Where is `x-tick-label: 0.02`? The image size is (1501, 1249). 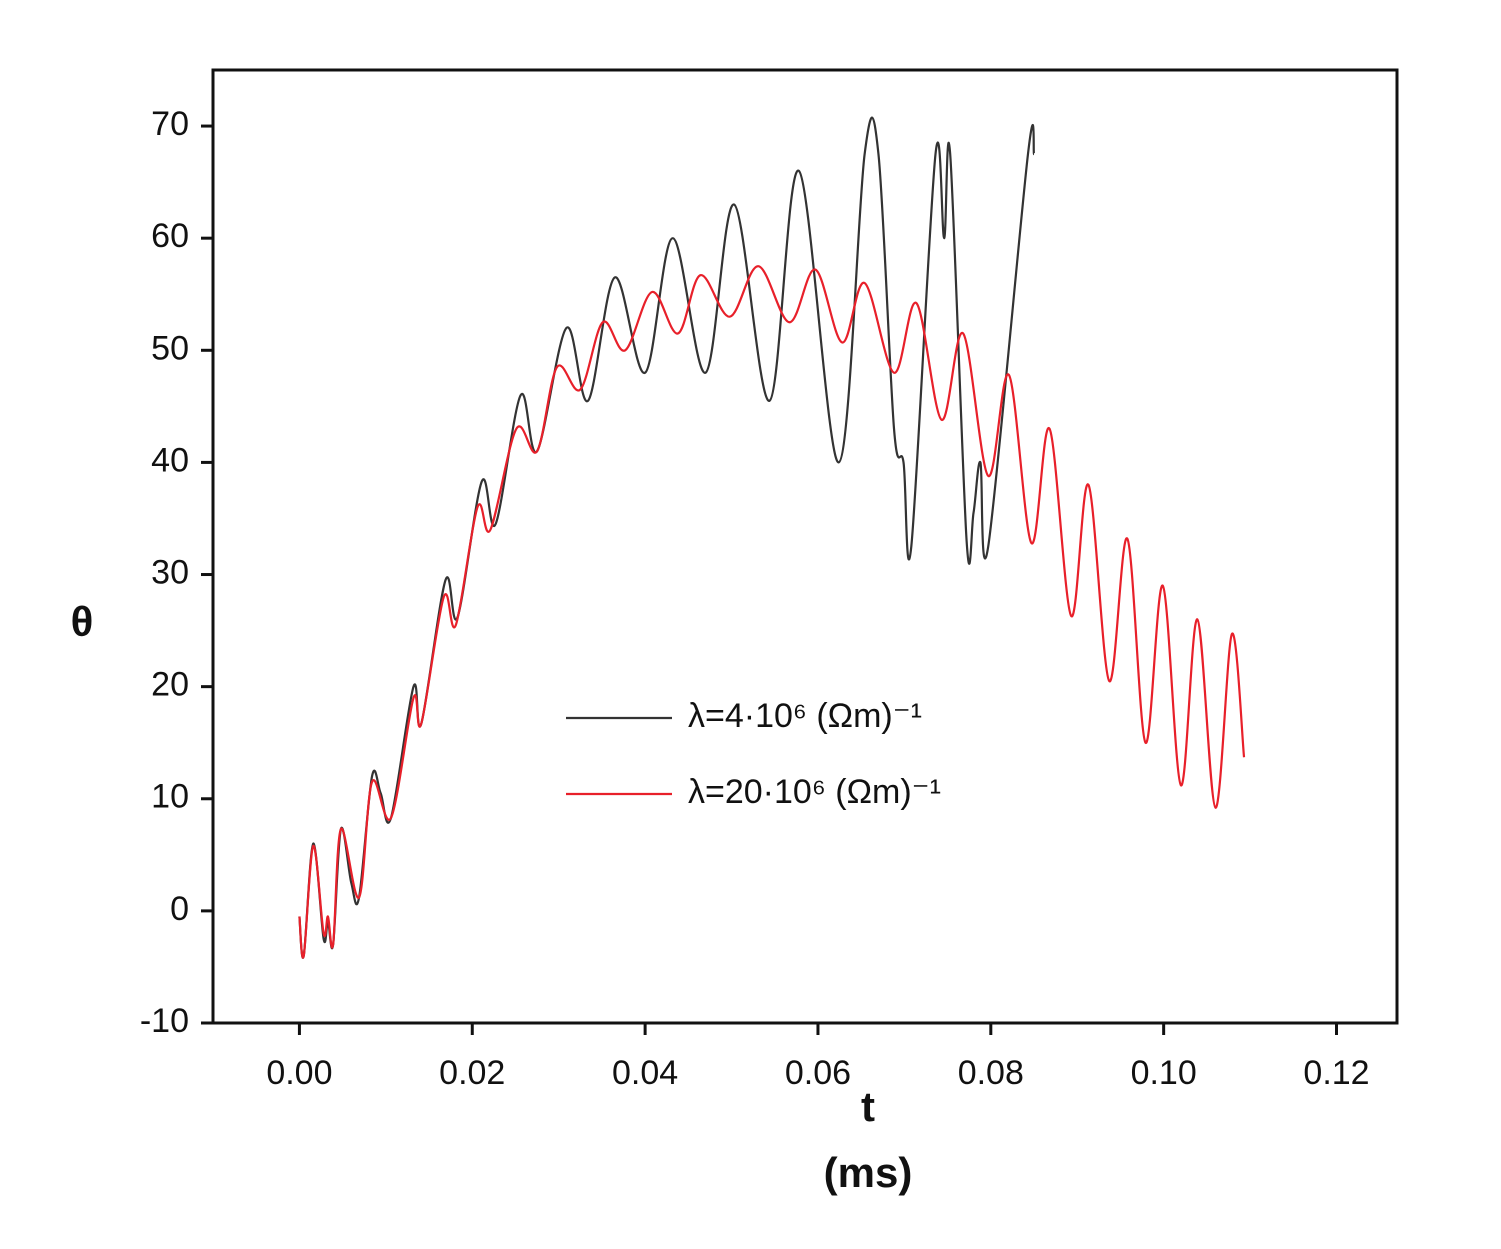 x-tick-label: 0.02 is located at coordinates (472, 1073).